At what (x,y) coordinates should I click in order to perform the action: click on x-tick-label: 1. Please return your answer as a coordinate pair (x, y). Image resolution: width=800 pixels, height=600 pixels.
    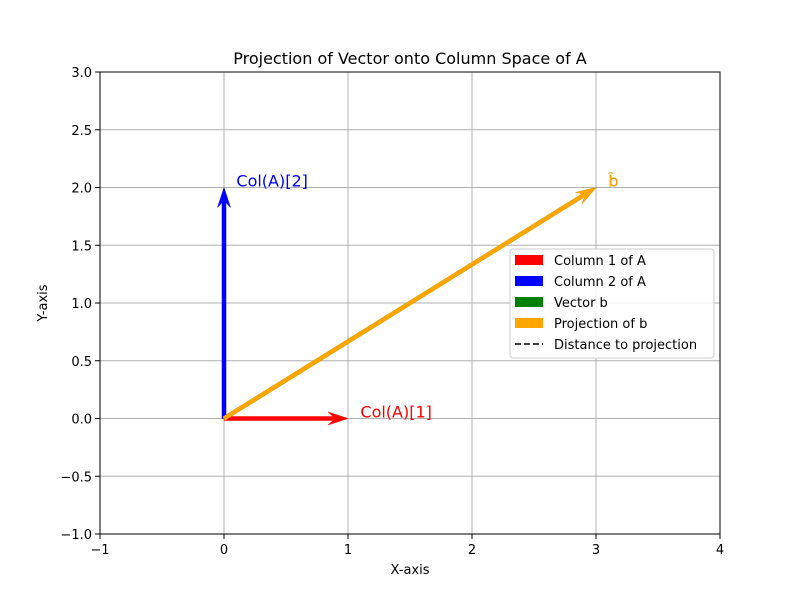
    Looking at the image, I should click on (348, 550).